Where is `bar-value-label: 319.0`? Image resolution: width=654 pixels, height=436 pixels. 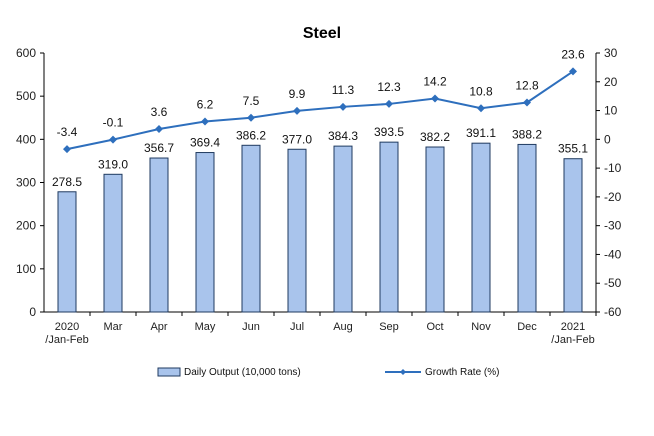
bar-value-label: 319.0 is located at coordinates (113, 164).